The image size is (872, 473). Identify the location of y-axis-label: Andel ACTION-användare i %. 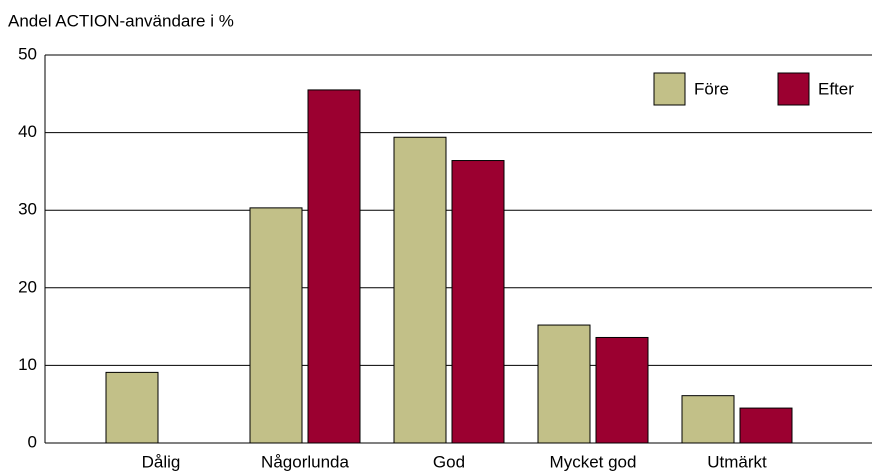
(121, 20).